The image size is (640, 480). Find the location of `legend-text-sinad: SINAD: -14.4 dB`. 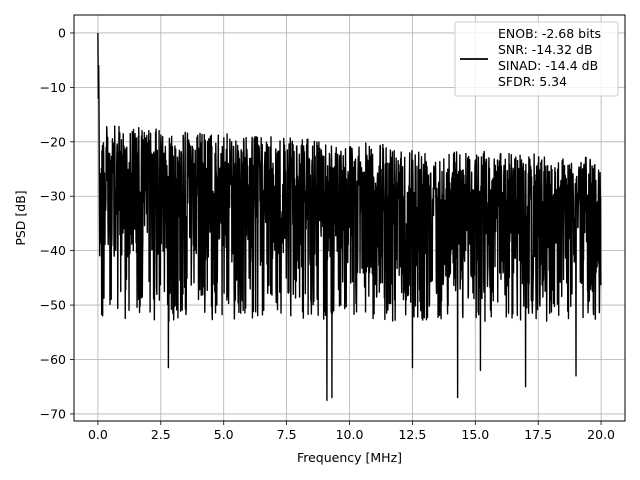

legend-text-sinad: SINAD: -14.4 dB is located at coordinates (548, 65).